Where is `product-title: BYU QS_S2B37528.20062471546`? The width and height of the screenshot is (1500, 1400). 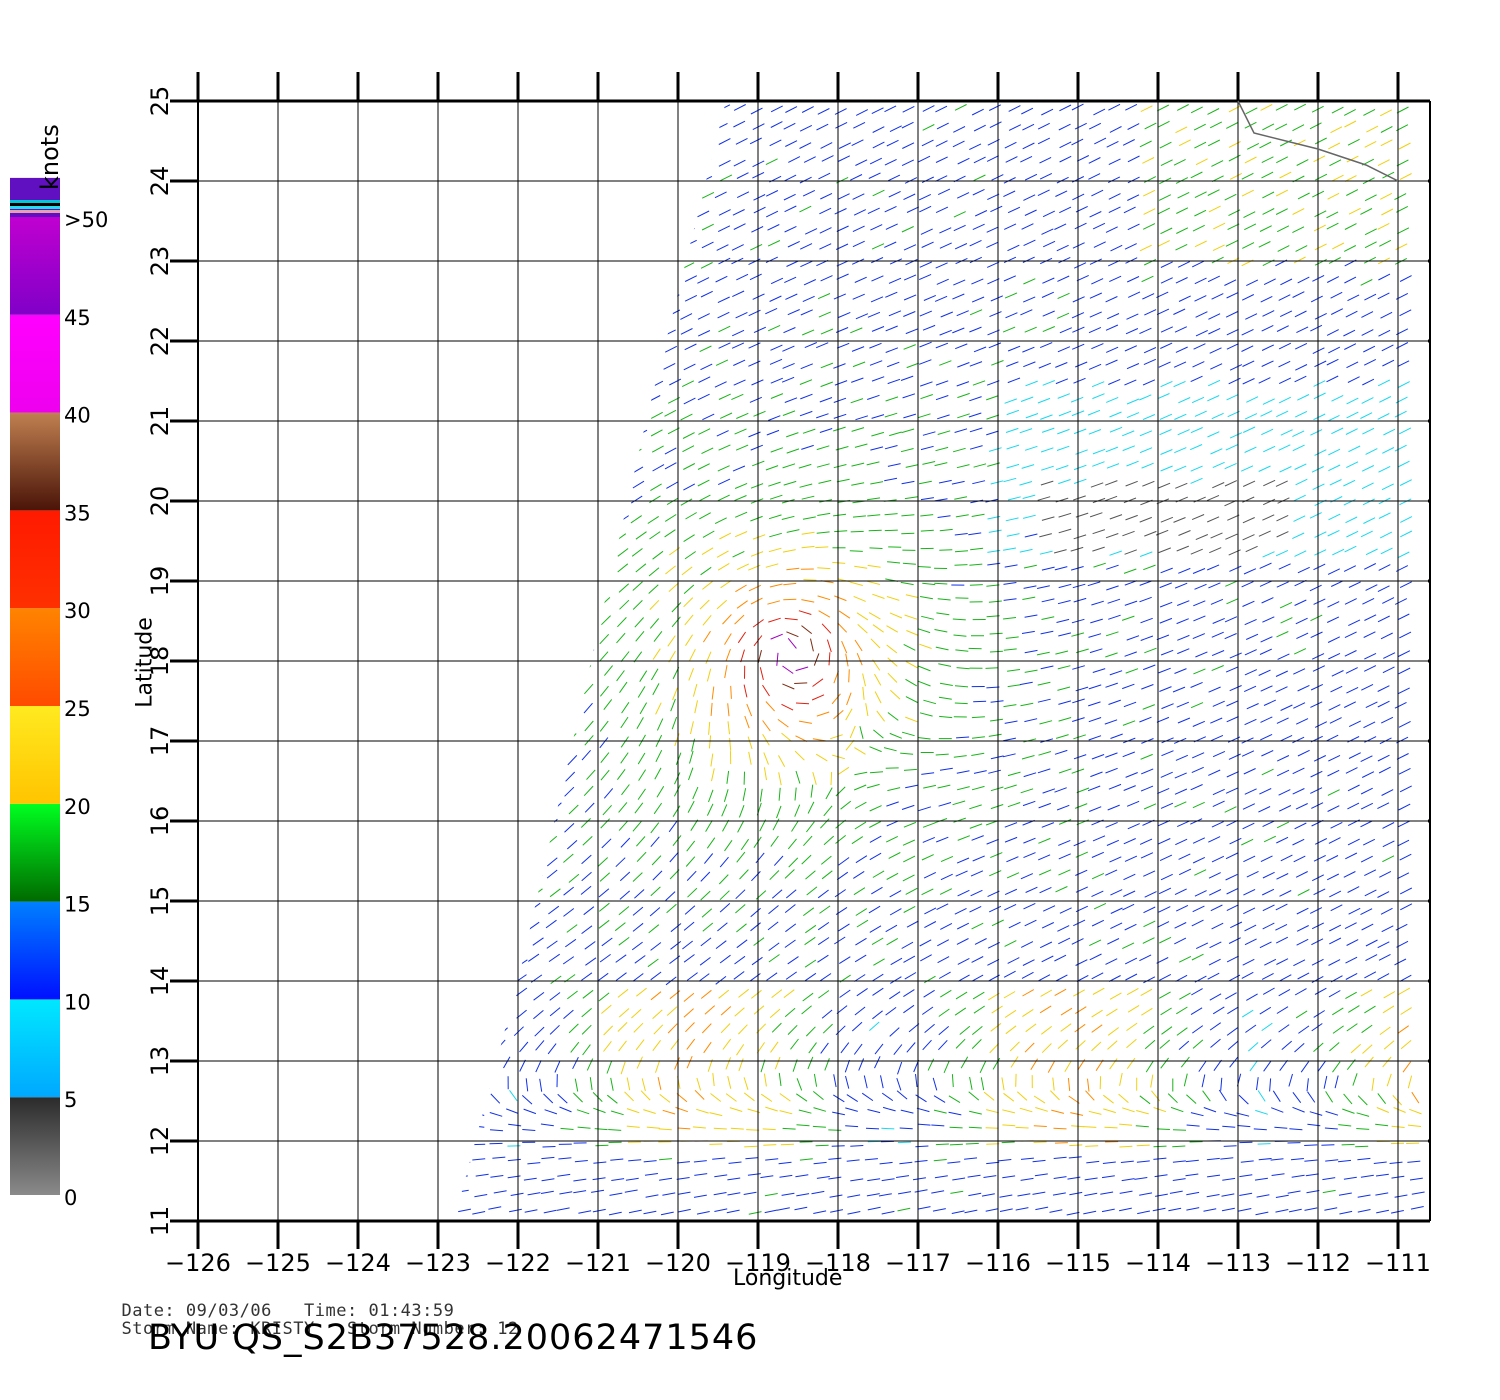
product-title: BYU QS_S2B37528.20062471546 is located at coordinates (453, 1338).